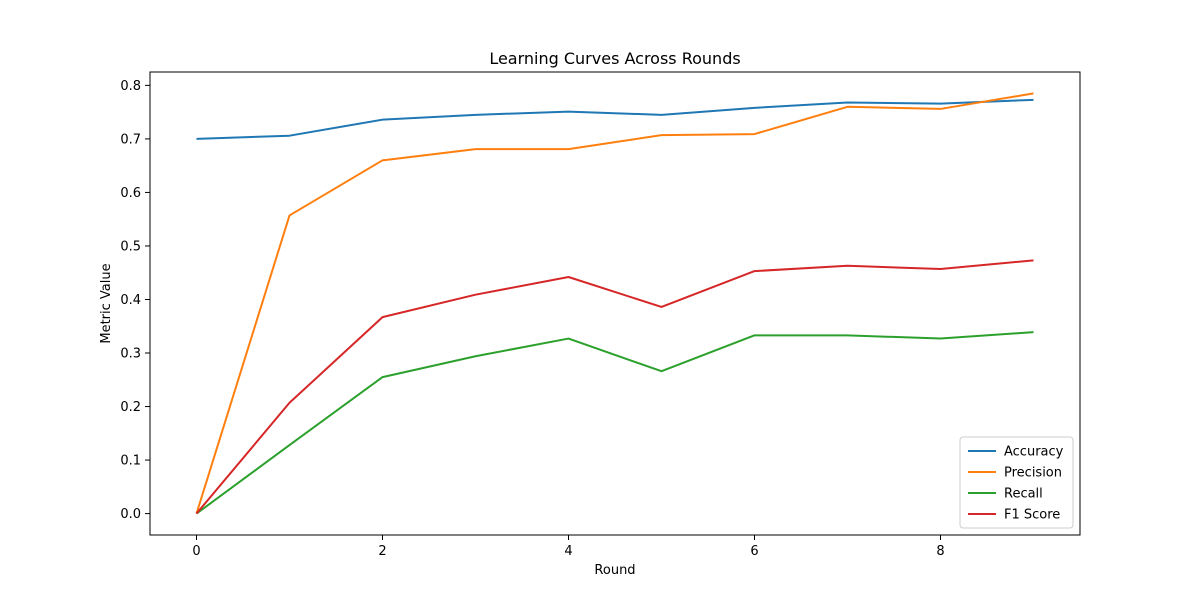 The height and width of the screenshot is (600, 1200). I want to click on legend: Accuracy Precision Recall F1 Score, so click(1016, 482).